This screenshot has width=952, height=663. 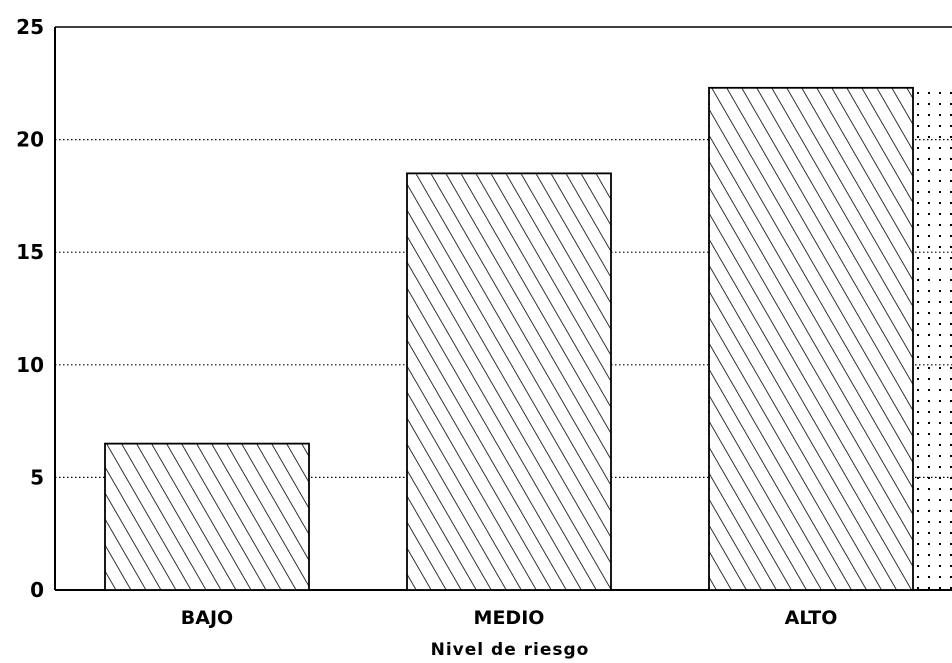 What do you see at coordinates (933, 338) in the screenshot?
I see `bar-shadow-dots` at bounding box center [933, 338].